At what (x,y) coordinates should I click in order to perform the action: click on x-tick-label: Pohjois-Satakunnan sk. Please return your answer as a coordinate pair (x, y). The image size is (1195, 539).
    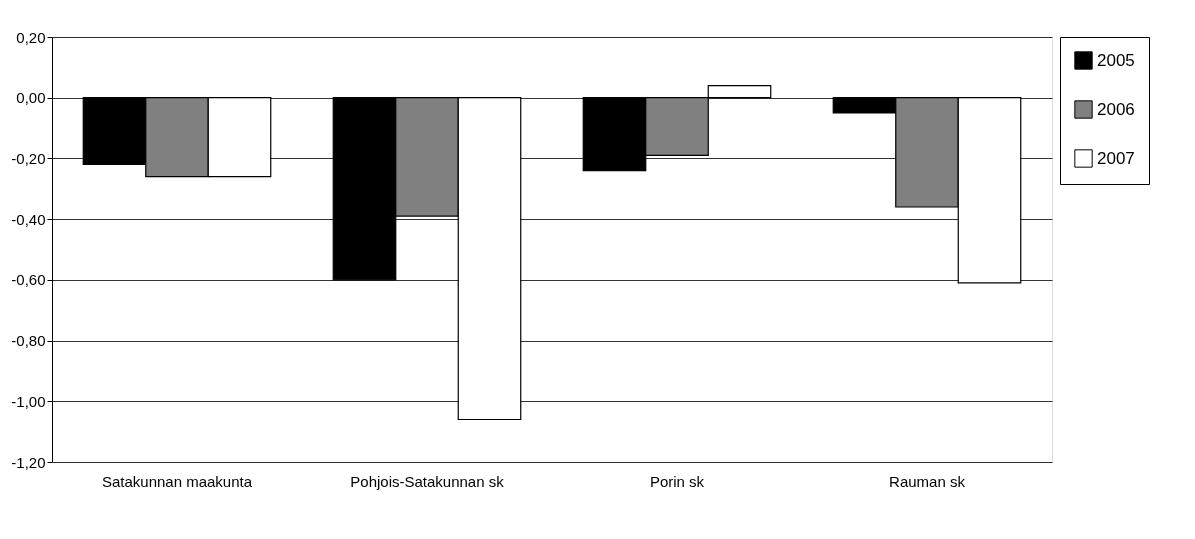
    Looking at the image, I should click on (427, 481).